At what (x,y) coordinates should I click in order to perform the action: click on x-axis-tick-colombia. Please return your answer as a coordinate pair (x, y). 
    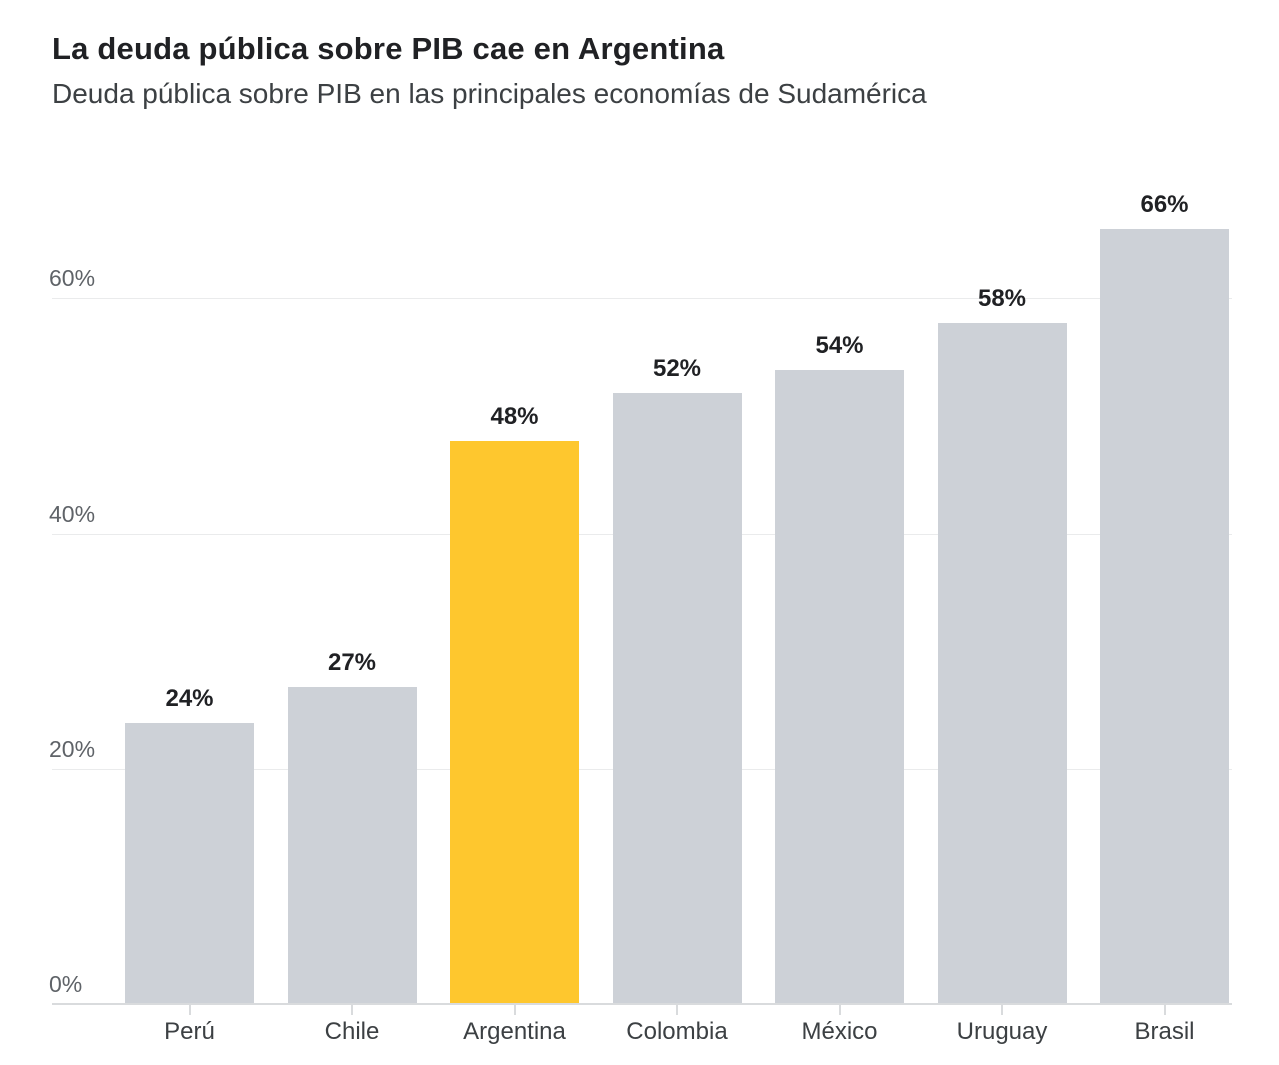
    Looking at the image, I should click on (677, 1010).